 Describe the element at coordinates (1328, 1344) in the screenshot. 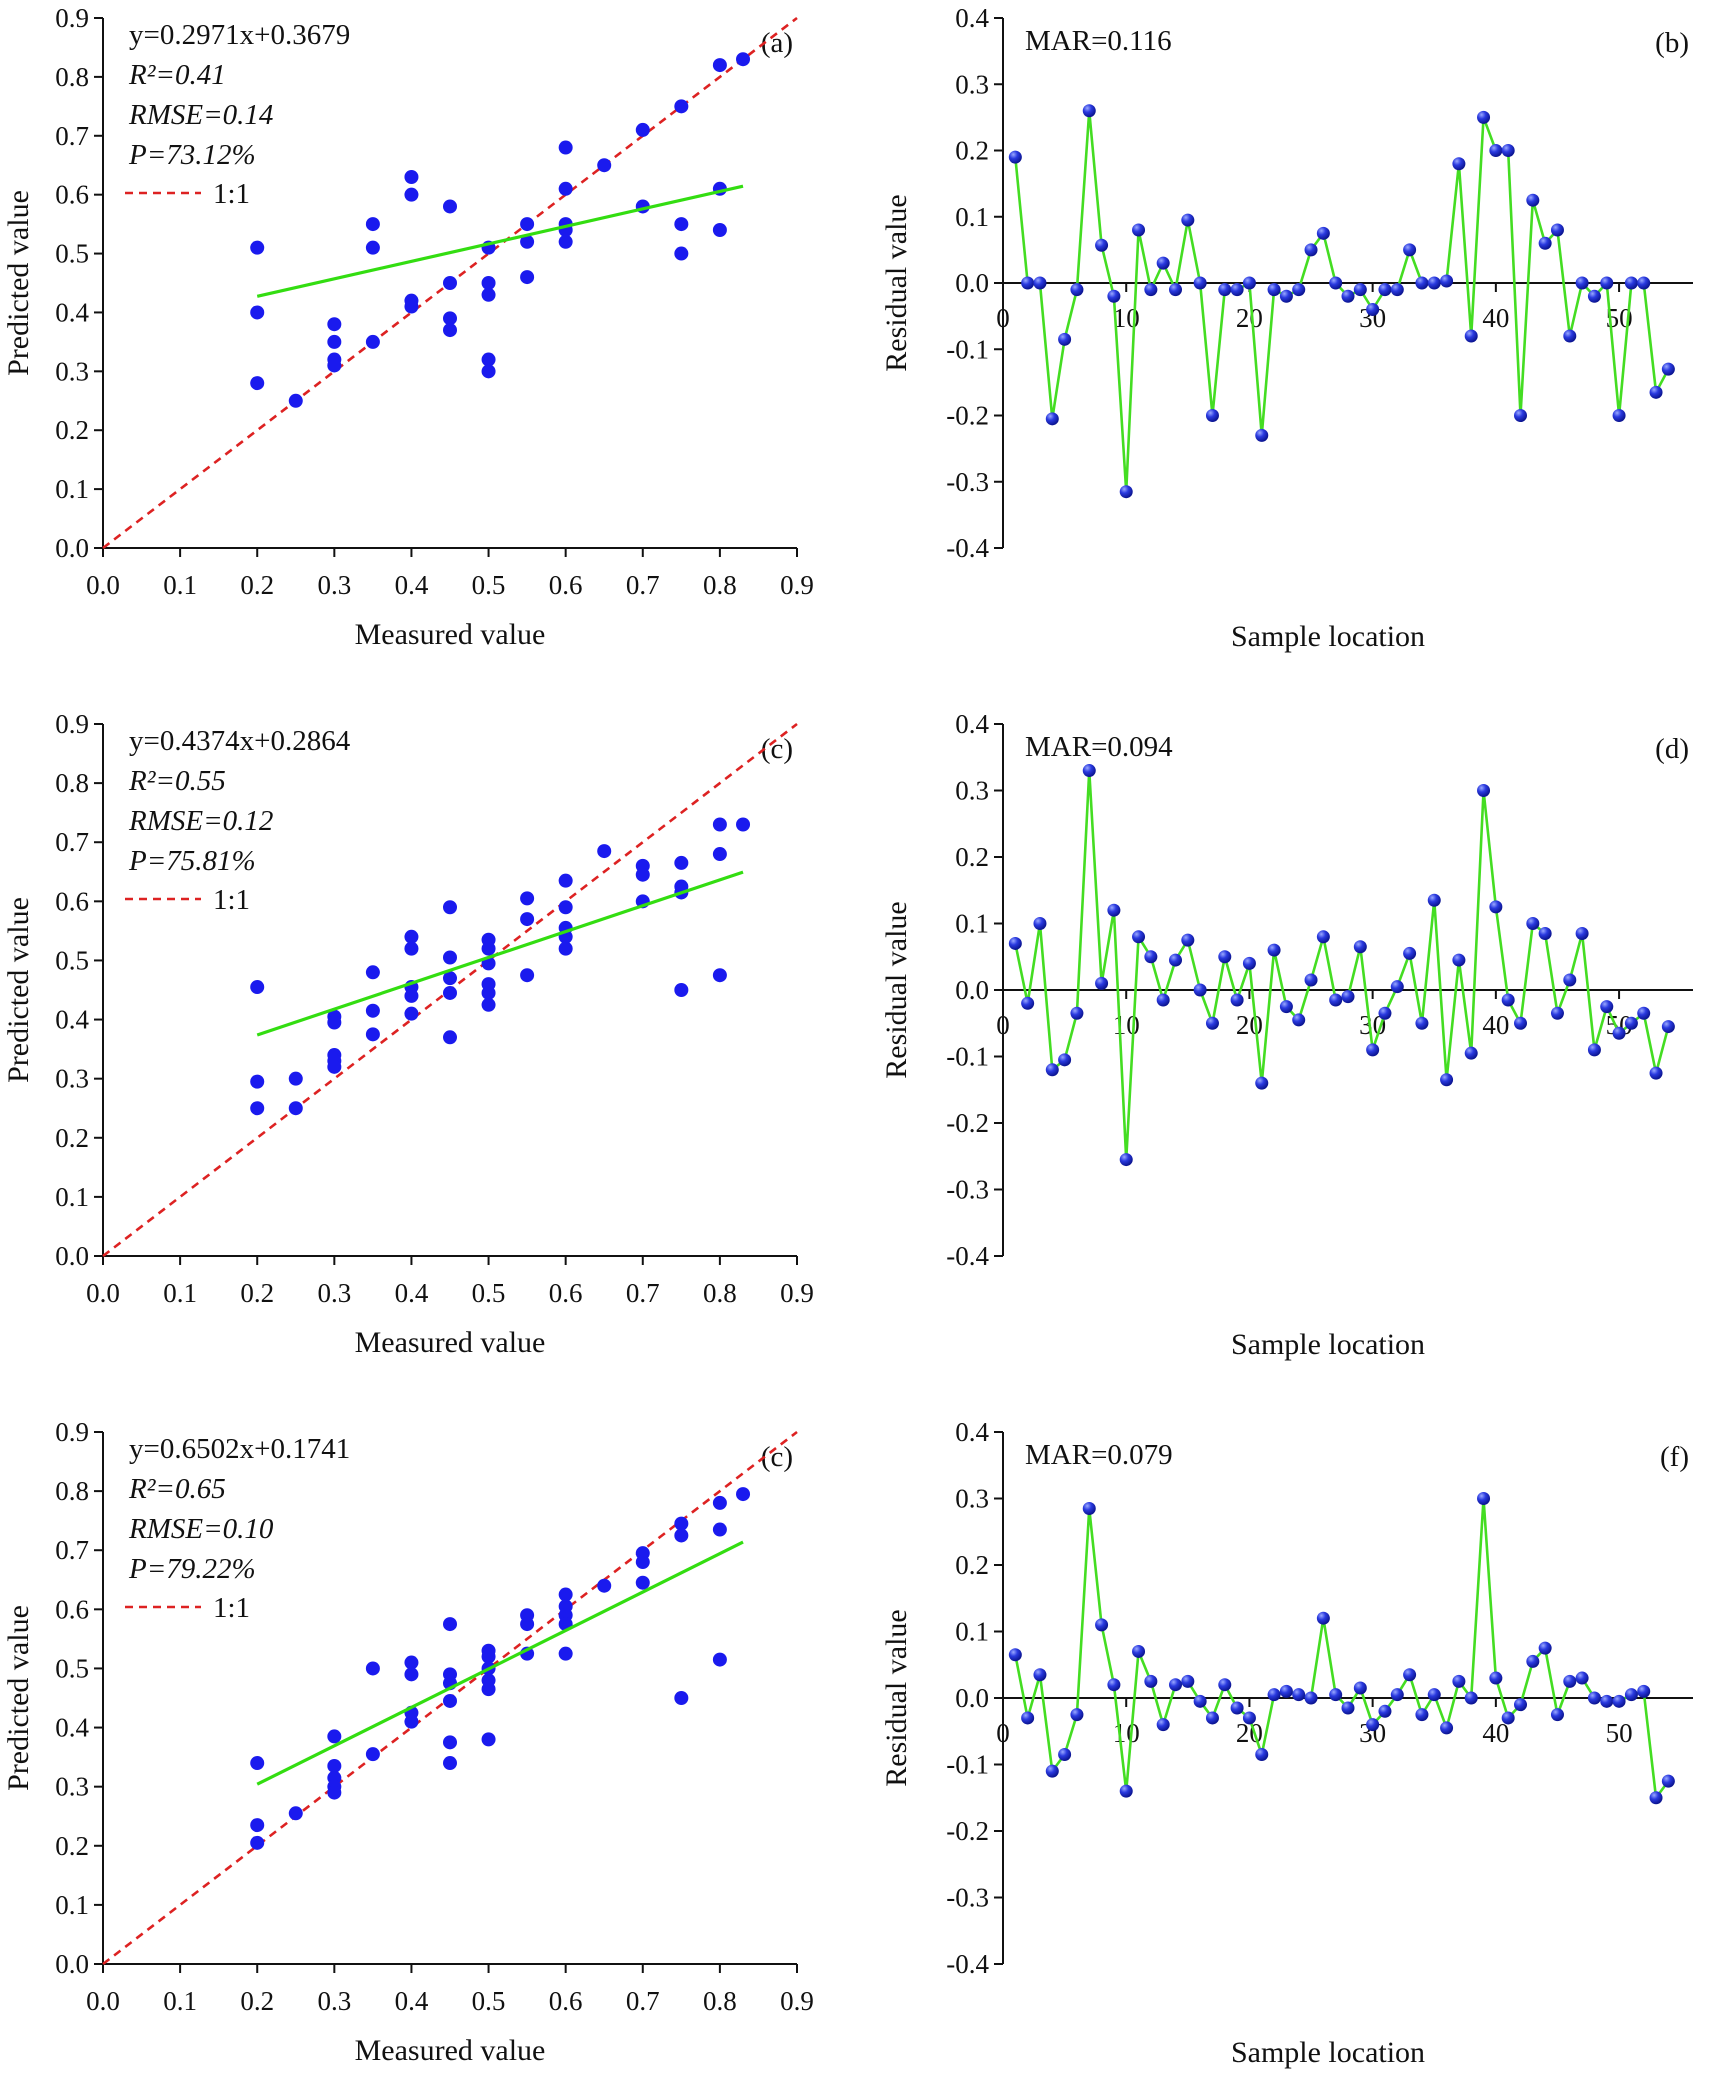

I see `x-axis-title: Sample location` at that location.